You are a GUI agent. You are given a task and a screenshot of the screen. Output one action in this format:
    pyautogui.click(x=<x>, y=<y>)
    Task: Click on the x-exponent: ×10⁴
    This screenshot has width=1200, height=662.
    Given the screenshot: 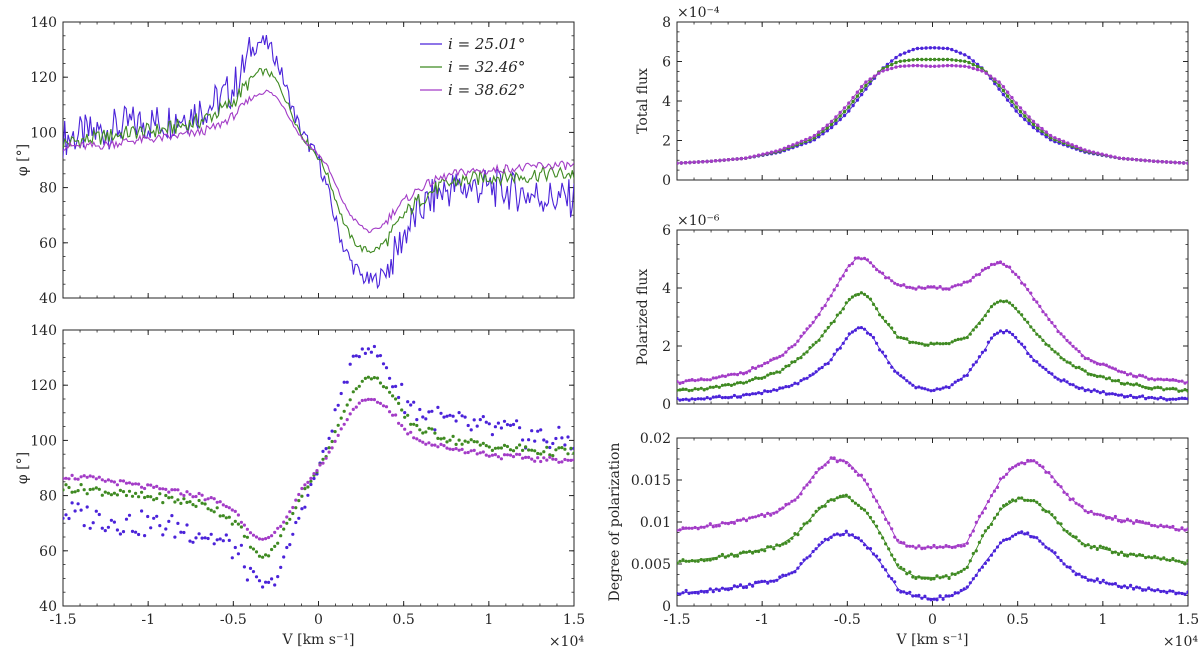 What is the action you would take?
    pyautogui.click(x=567, y=642)
    